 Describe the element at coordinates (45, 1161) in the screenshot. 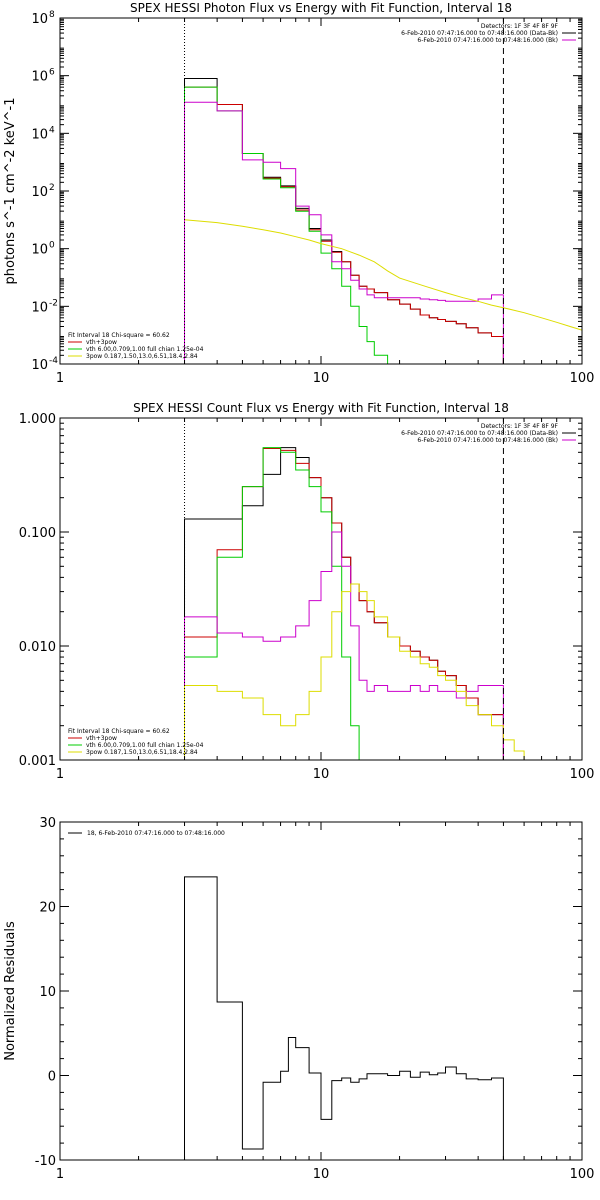

I see `y-tick-label: -10` at that location.